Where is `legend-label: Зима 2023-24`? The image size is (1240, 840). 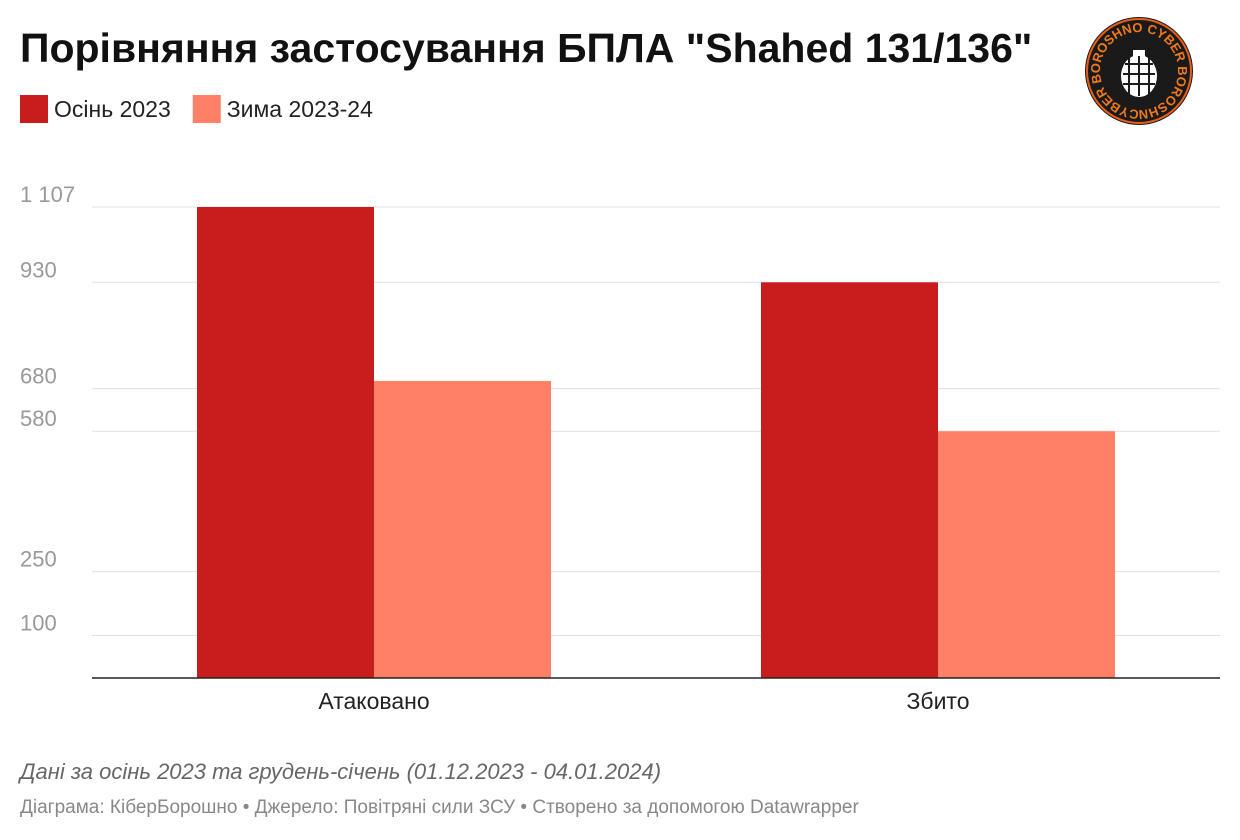 legend-label: Зима 2023-24 is located at coordinates (300, 109).